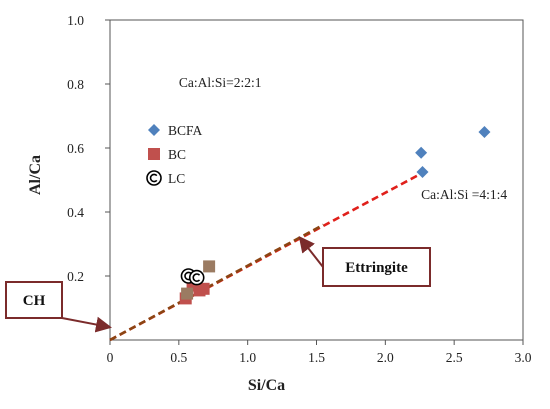  Describe the element at coordinates (75, 276) in the screenshot. I see `y-tick-label: 0.2` at that location.